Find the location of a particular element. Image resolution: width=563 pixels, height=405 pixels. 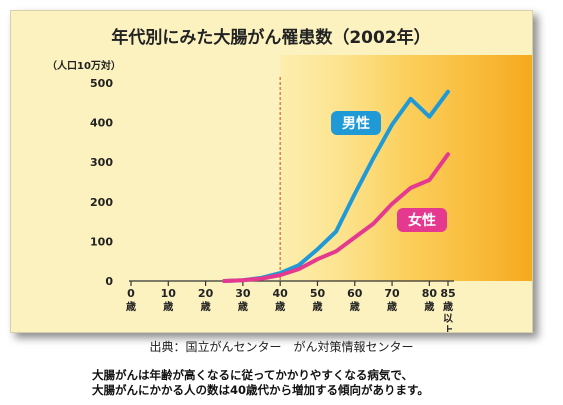

y-tick-label: 300 is located at coordinates (101, 162).